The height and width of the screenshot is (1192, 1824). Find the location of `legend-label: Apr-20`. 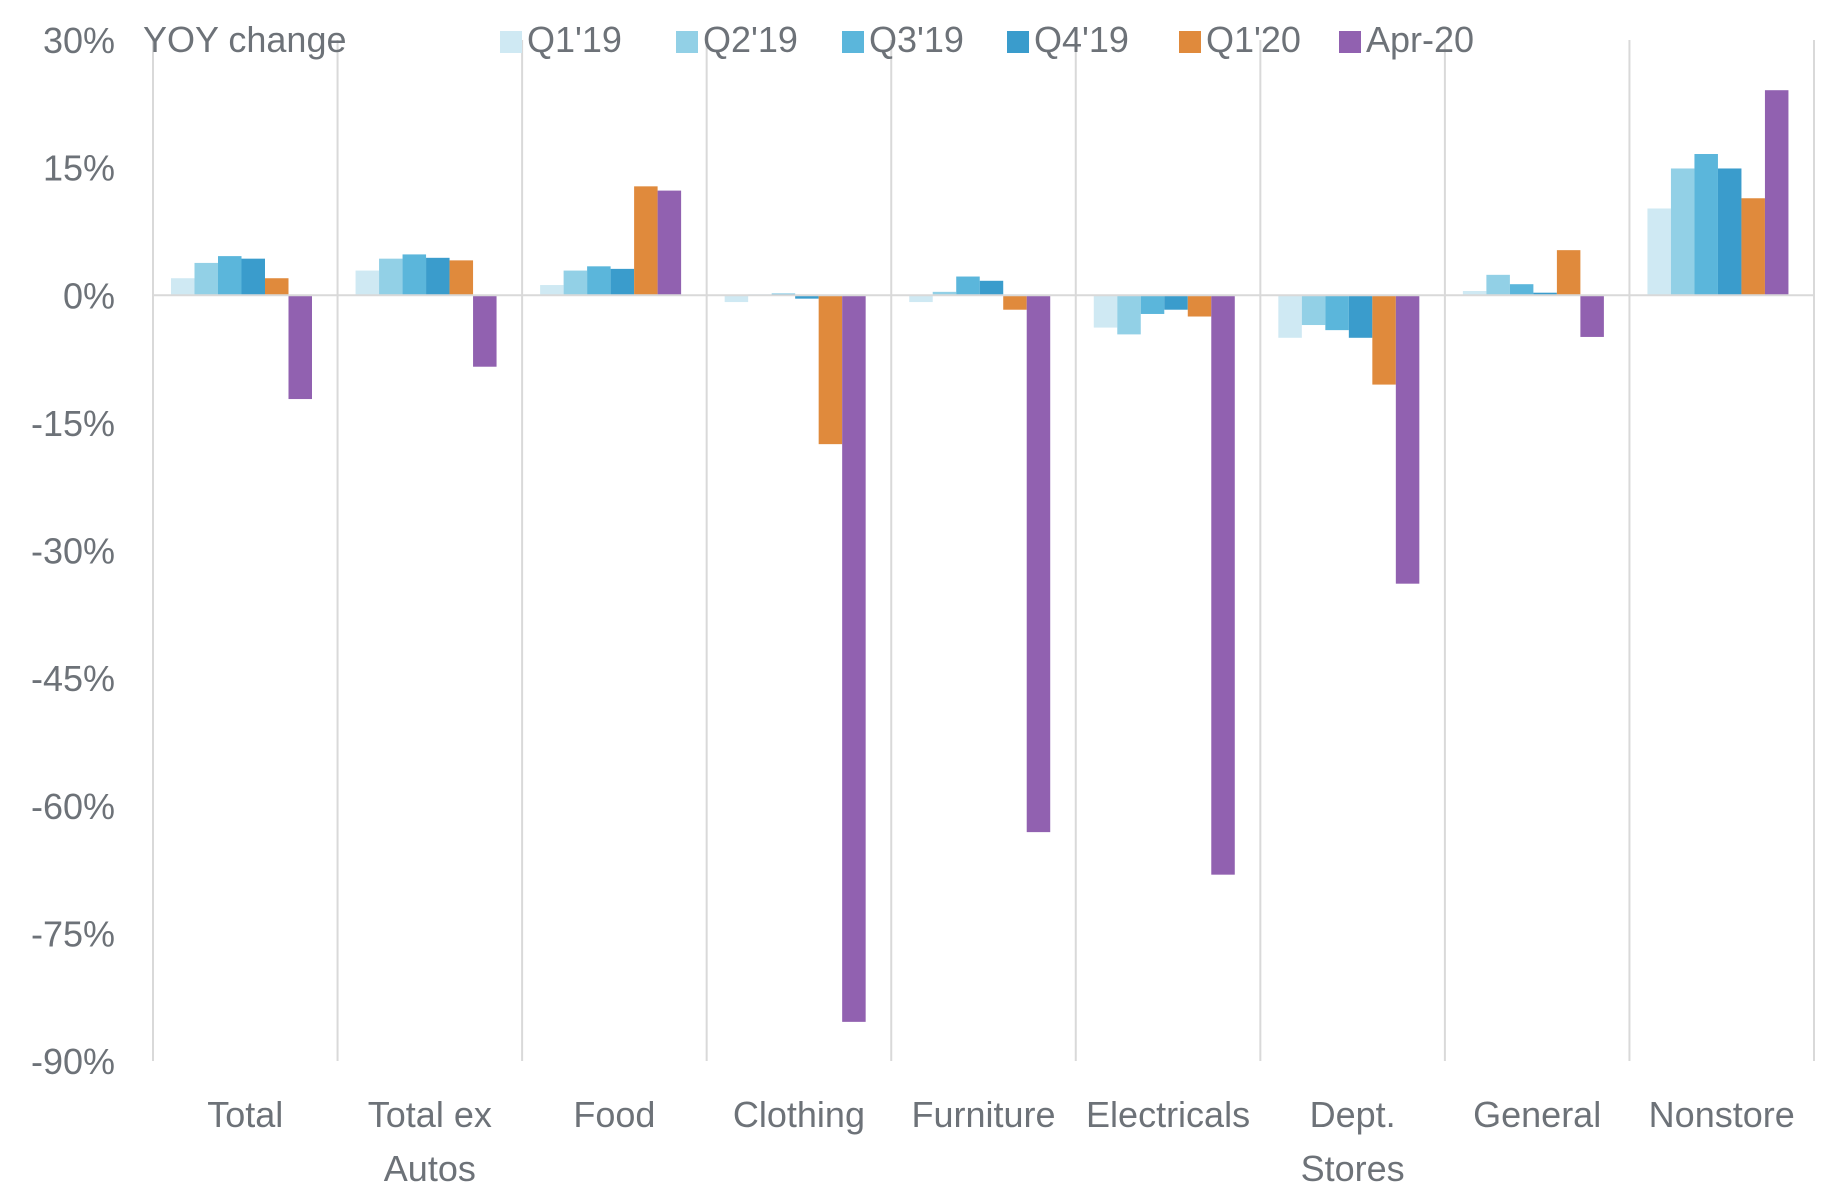

legend-label: Apr-20 is located at coordinates (1420, 39).